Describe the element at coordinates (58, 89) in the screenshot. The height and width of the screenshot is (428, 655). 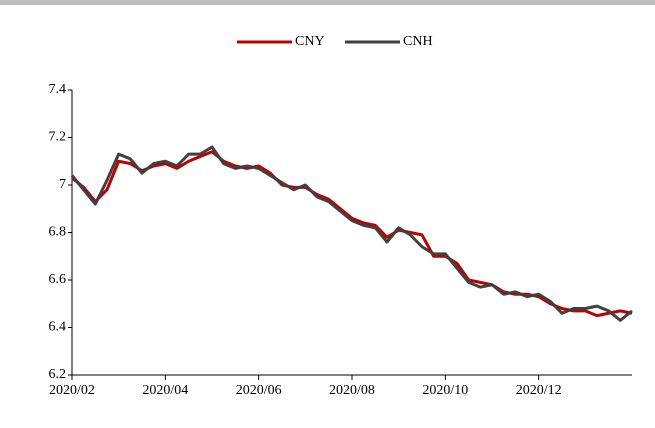
I see `y-tick-label: 7.4` at that location.